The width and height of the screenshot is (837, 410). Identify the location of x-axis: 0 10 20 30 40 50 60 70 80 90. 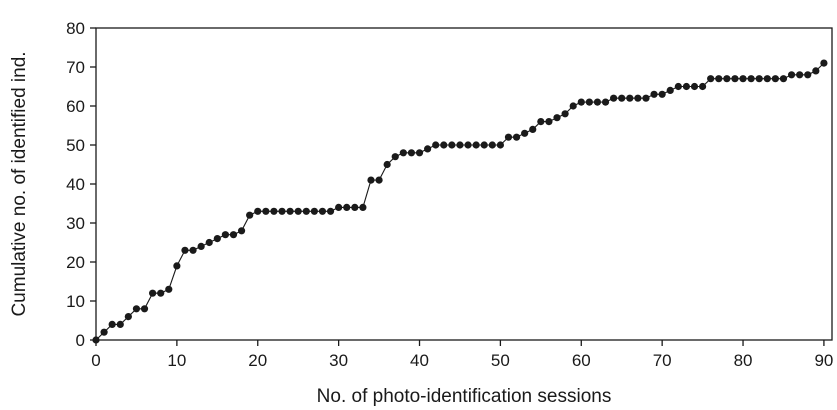
(462, 355).